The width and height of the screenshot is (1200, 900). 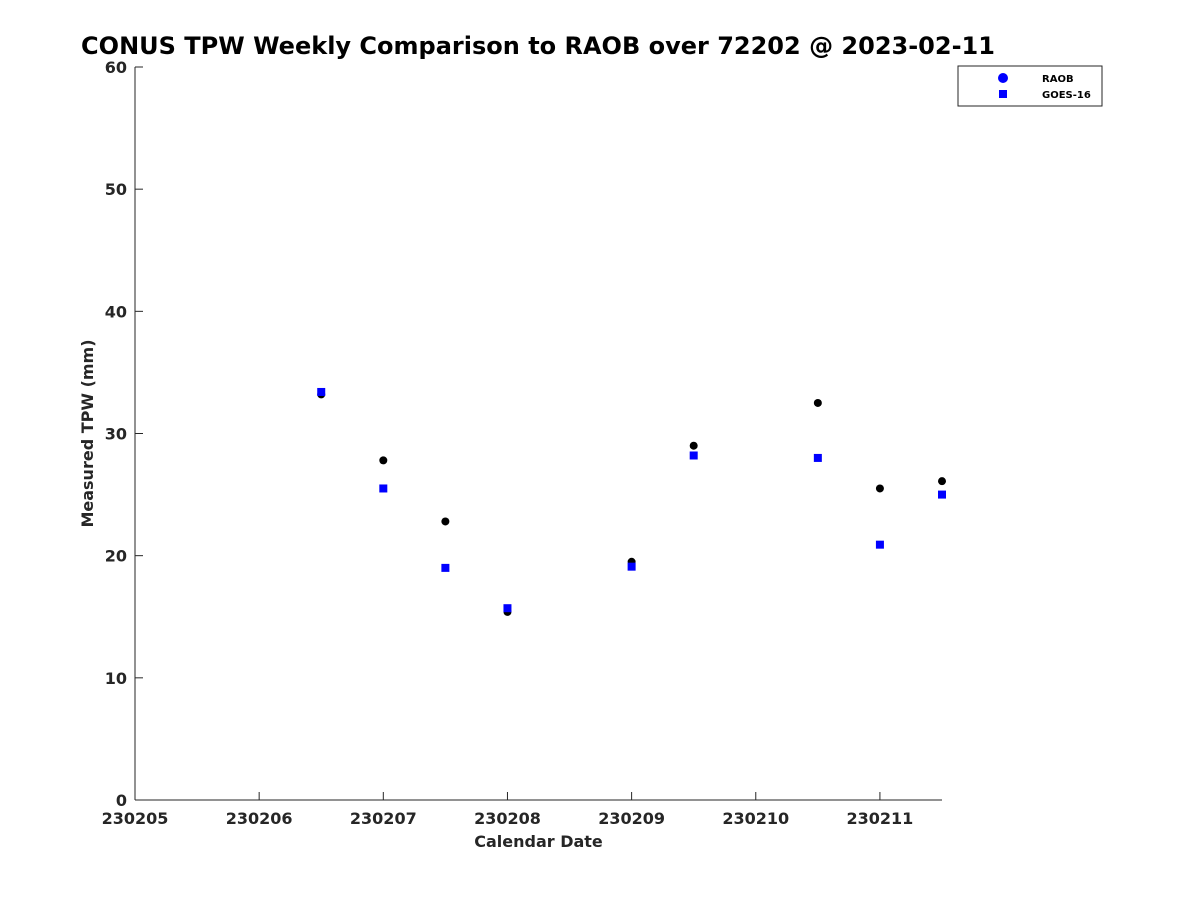 What do you see at coordinates (538, 841) in the screenshot?
I see `x-axis-label: Calendar Date` at bounding box center [538, 841].